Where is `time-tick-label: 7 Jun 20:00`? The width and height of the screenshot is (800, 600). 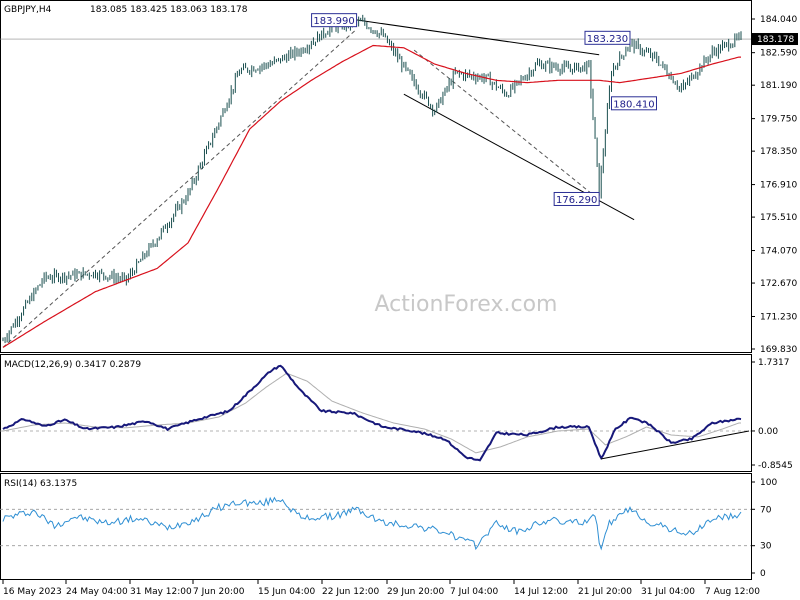
time-tick-label: 7 Jun 20:00 is located at coordinates (219, 592).